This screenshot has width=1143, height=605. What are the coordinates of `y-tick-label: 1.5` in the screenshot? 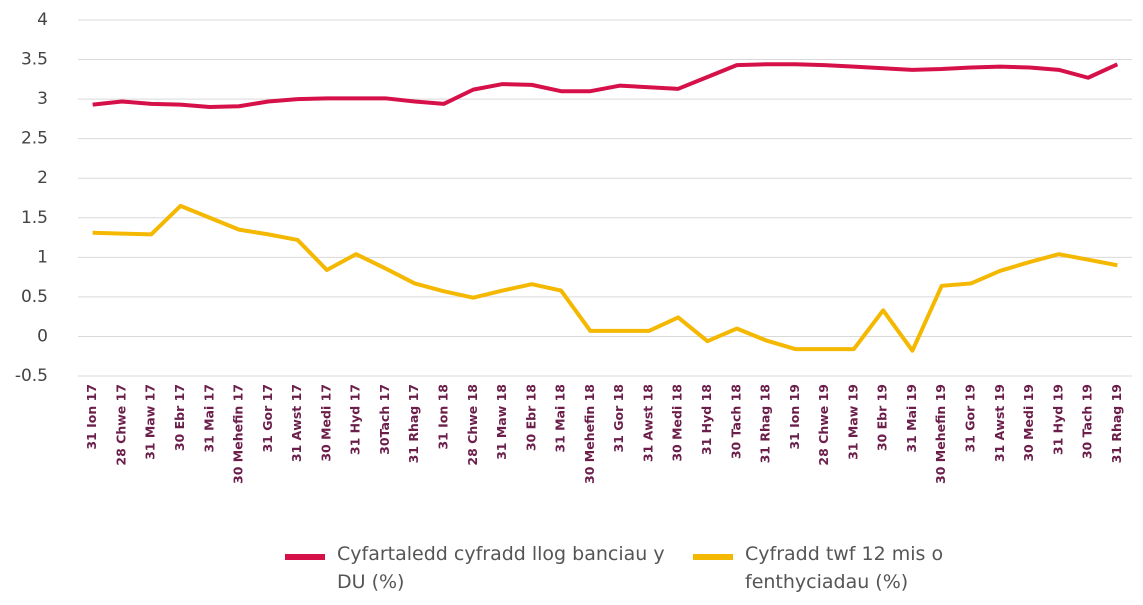 It's located at (34, 218).